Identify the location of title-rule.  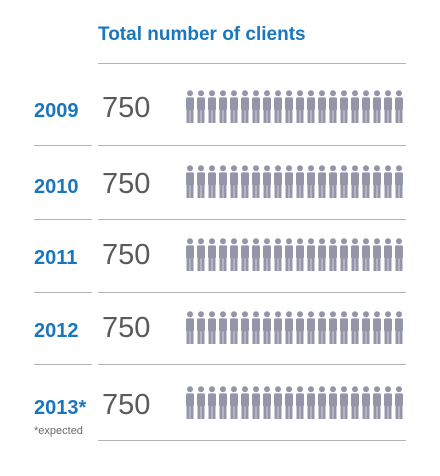
(252, 63).